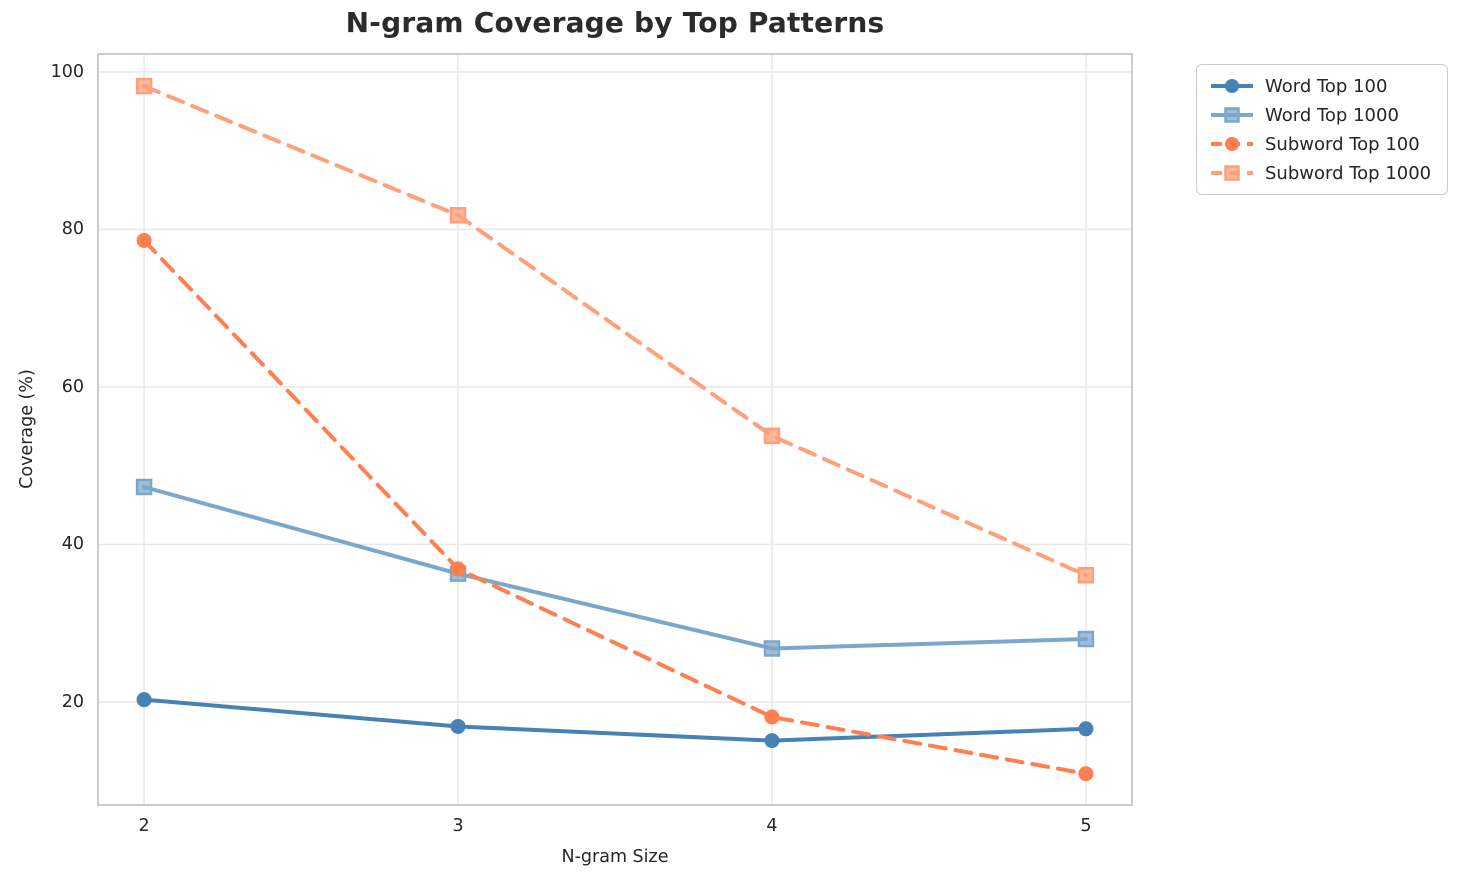  What do you see at coordinates (1326, 86) in the screenshot?
I see `legend-label-word-top-100: Word Top 100` at bounding box center [1326, 86].